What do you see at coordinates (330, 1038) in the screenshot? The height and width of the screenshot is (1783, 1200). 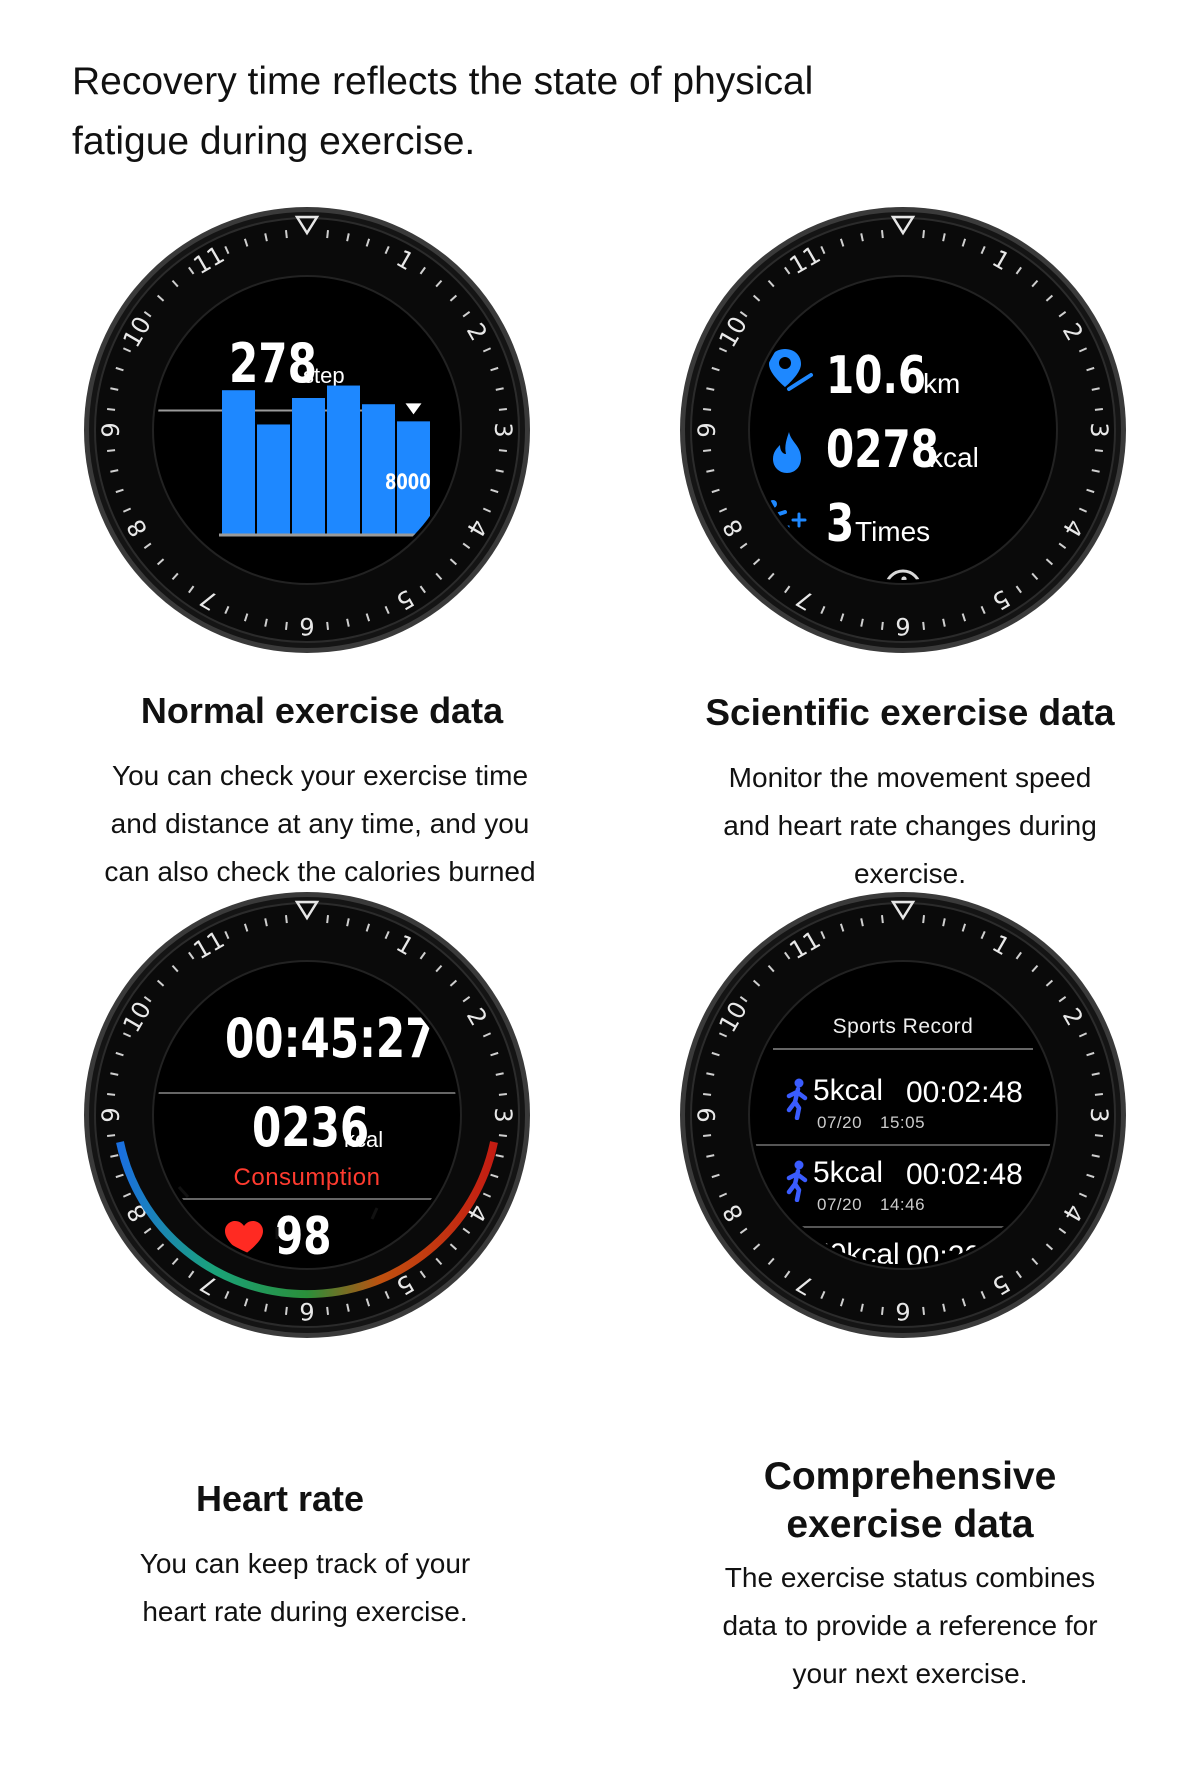 I see `elapsed-time-value: 00:45:27` at bounding box center [330, 1038].